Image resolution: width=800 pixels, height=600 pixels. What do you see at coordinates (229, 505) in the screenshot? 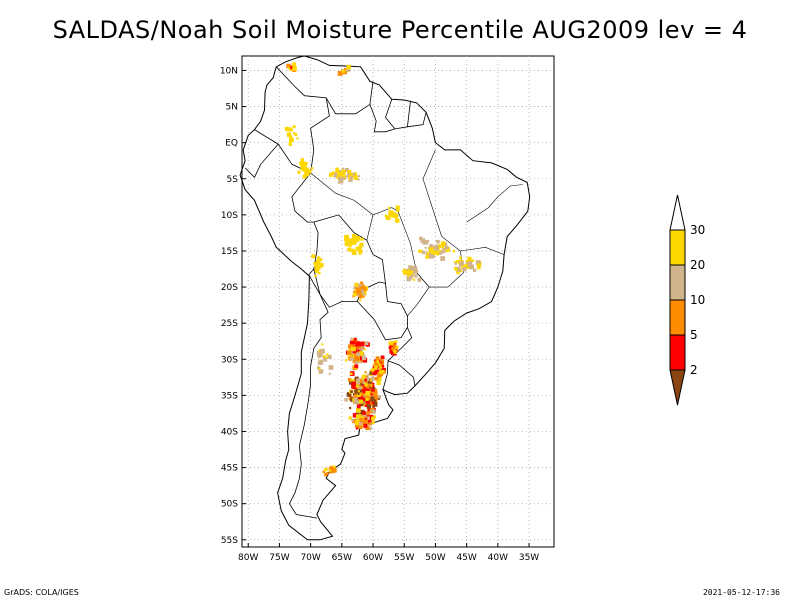
I see `lat-tick-label: 50S` at bounding box center [229, 505].